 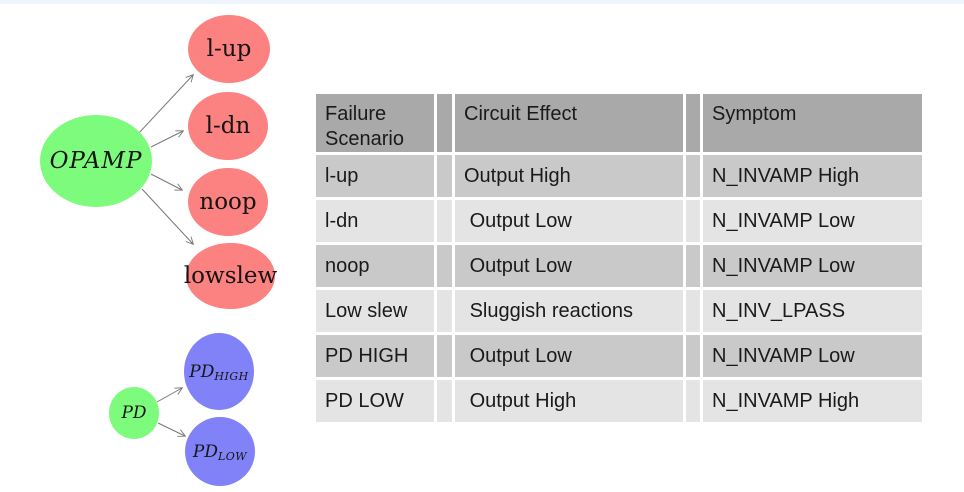 What do you see at coordinates (375, 221) in the screenshot?
I see `failure-scenario-cell: l-dn` at bounding box center [375, 221].